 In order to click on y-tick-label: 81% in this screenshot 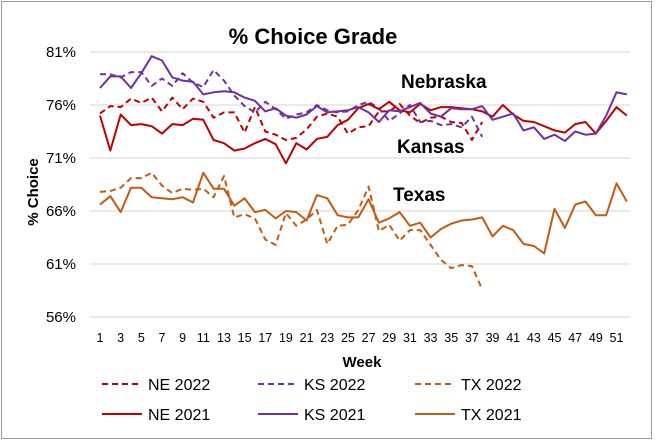, I will do `click(61, 52)`.